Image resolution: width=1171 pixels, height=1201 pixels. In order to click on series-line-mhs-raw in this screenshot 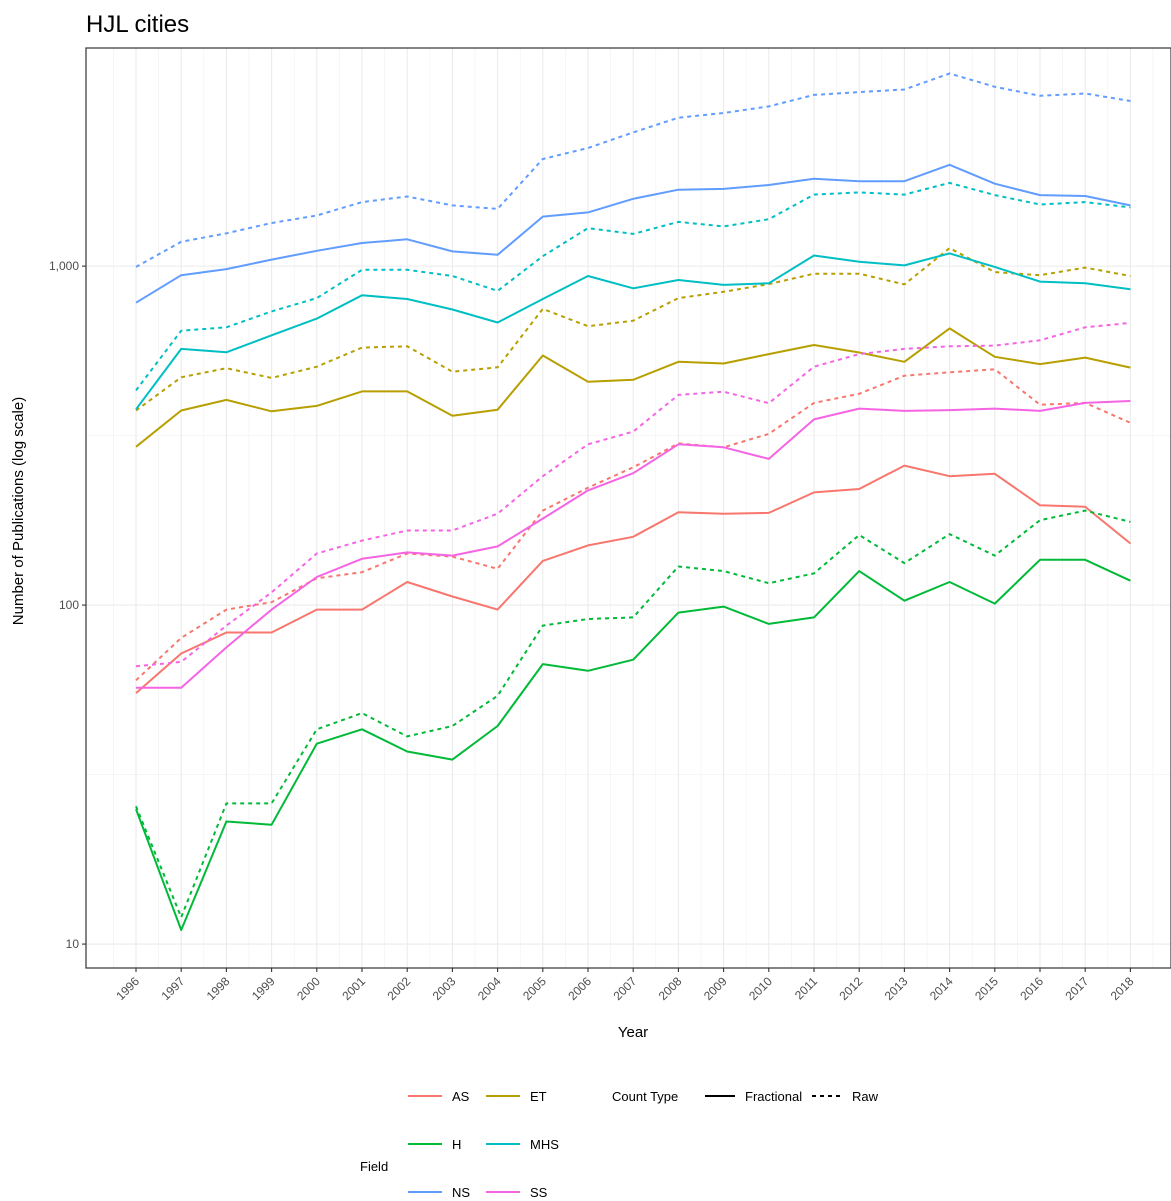, I will do `click(633, 286)`.